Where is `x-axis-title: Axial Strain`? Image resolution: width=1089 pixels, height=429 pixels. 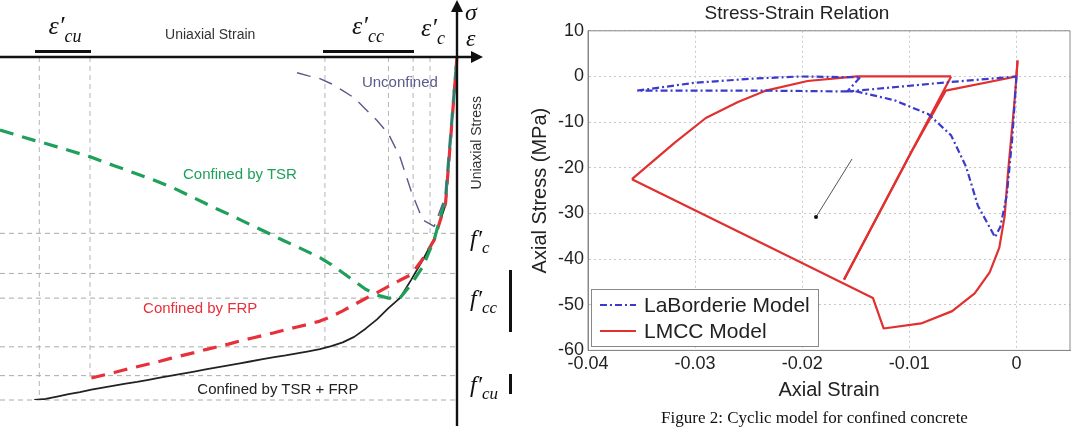 x-axis-title: Axial Strain is located at coordinates (829, 388).